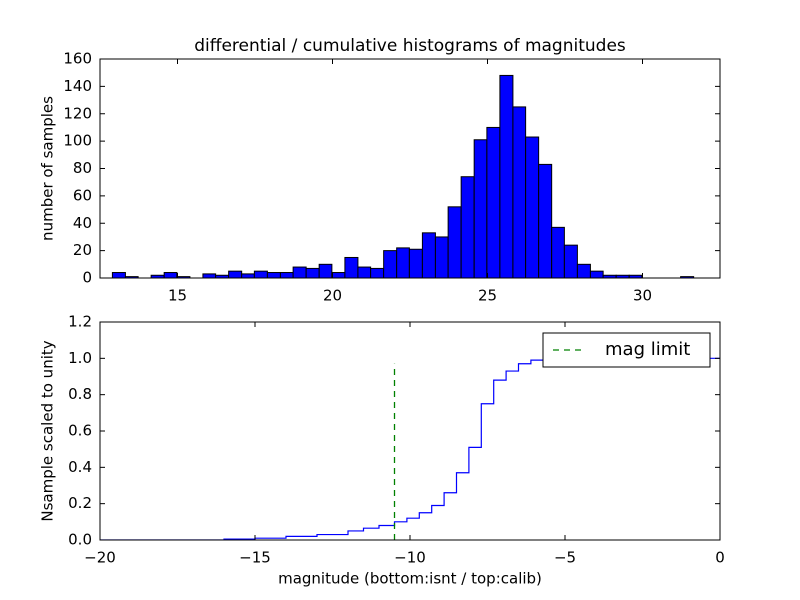  I want to click on y-tick-label: 0.2, so click(80, 503).